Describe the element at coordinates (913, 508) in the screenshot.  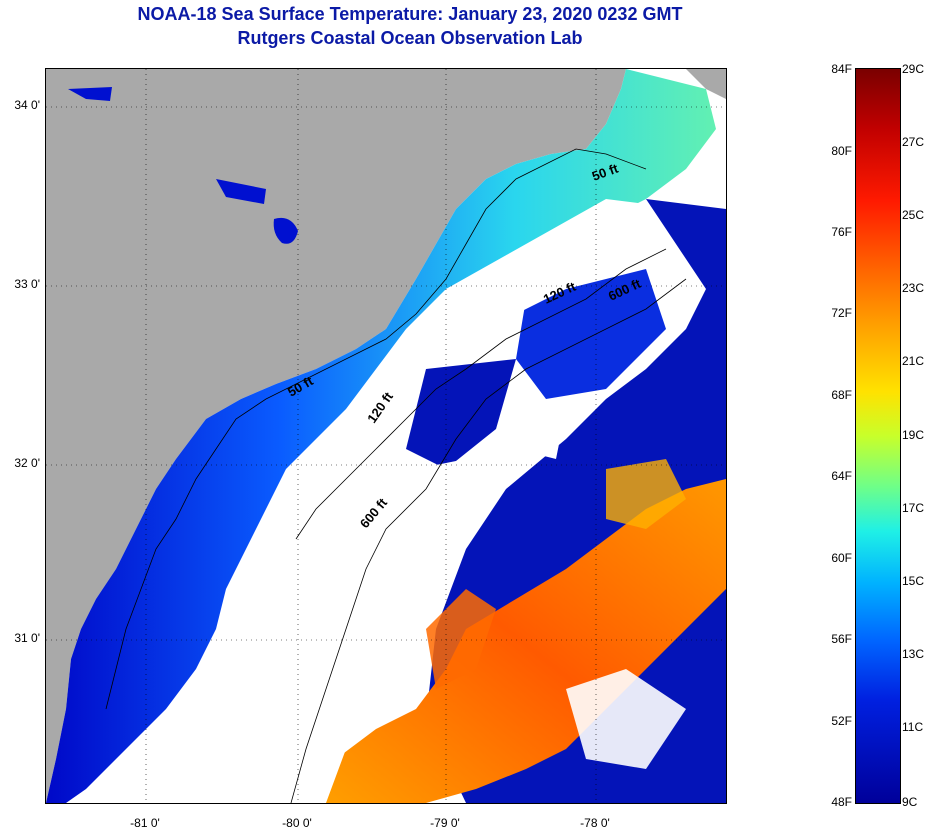
I see `colorbar-c-label: 17C` at that location.